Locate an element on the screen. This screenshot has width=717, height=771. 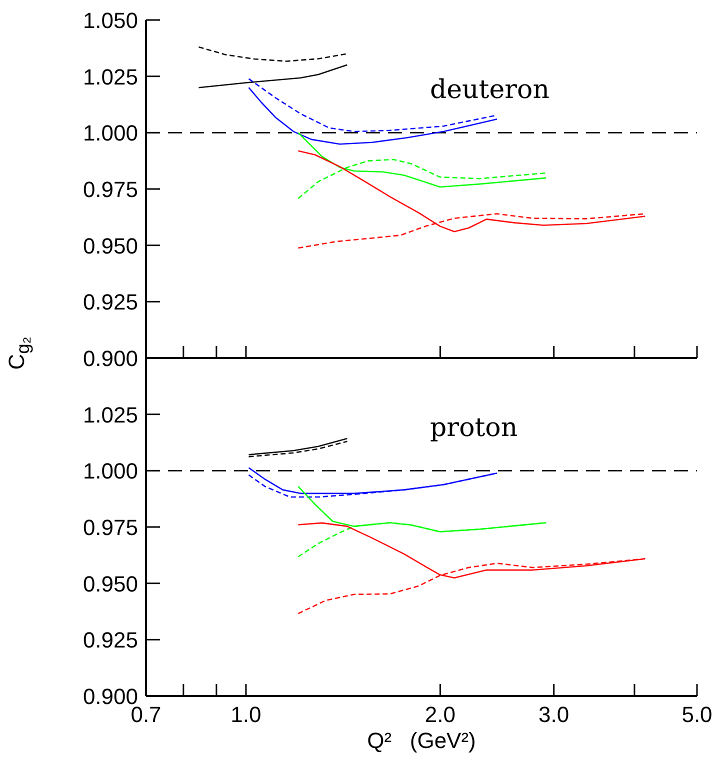
x-tick-label: 2.0 is located at coordinates (440, 714).